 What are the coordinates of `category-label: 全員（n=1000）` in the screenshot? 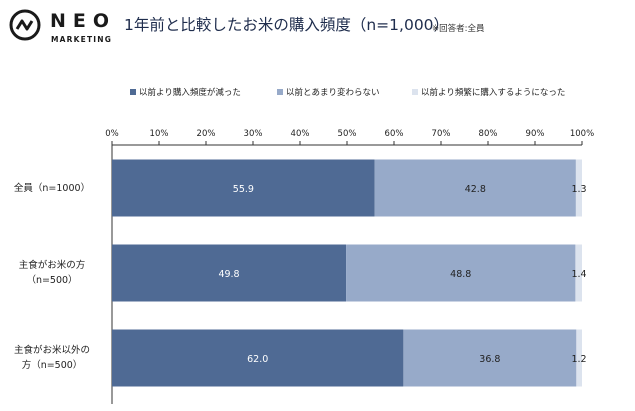 It's located at (52, 188).